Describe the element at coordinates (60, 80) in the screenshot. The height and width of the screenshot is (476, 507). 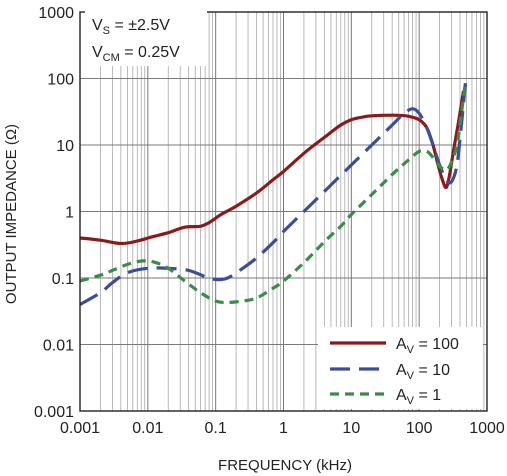
I see `y-tick-label: 100` at that location.